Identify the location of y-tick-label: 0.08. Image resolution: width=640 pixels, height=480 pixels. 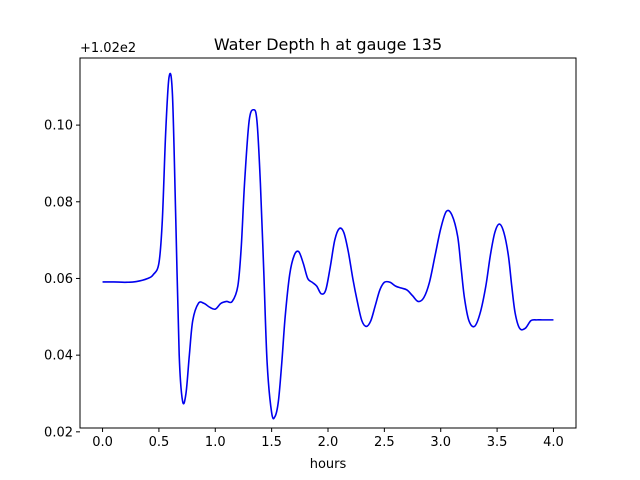
(58, 202).